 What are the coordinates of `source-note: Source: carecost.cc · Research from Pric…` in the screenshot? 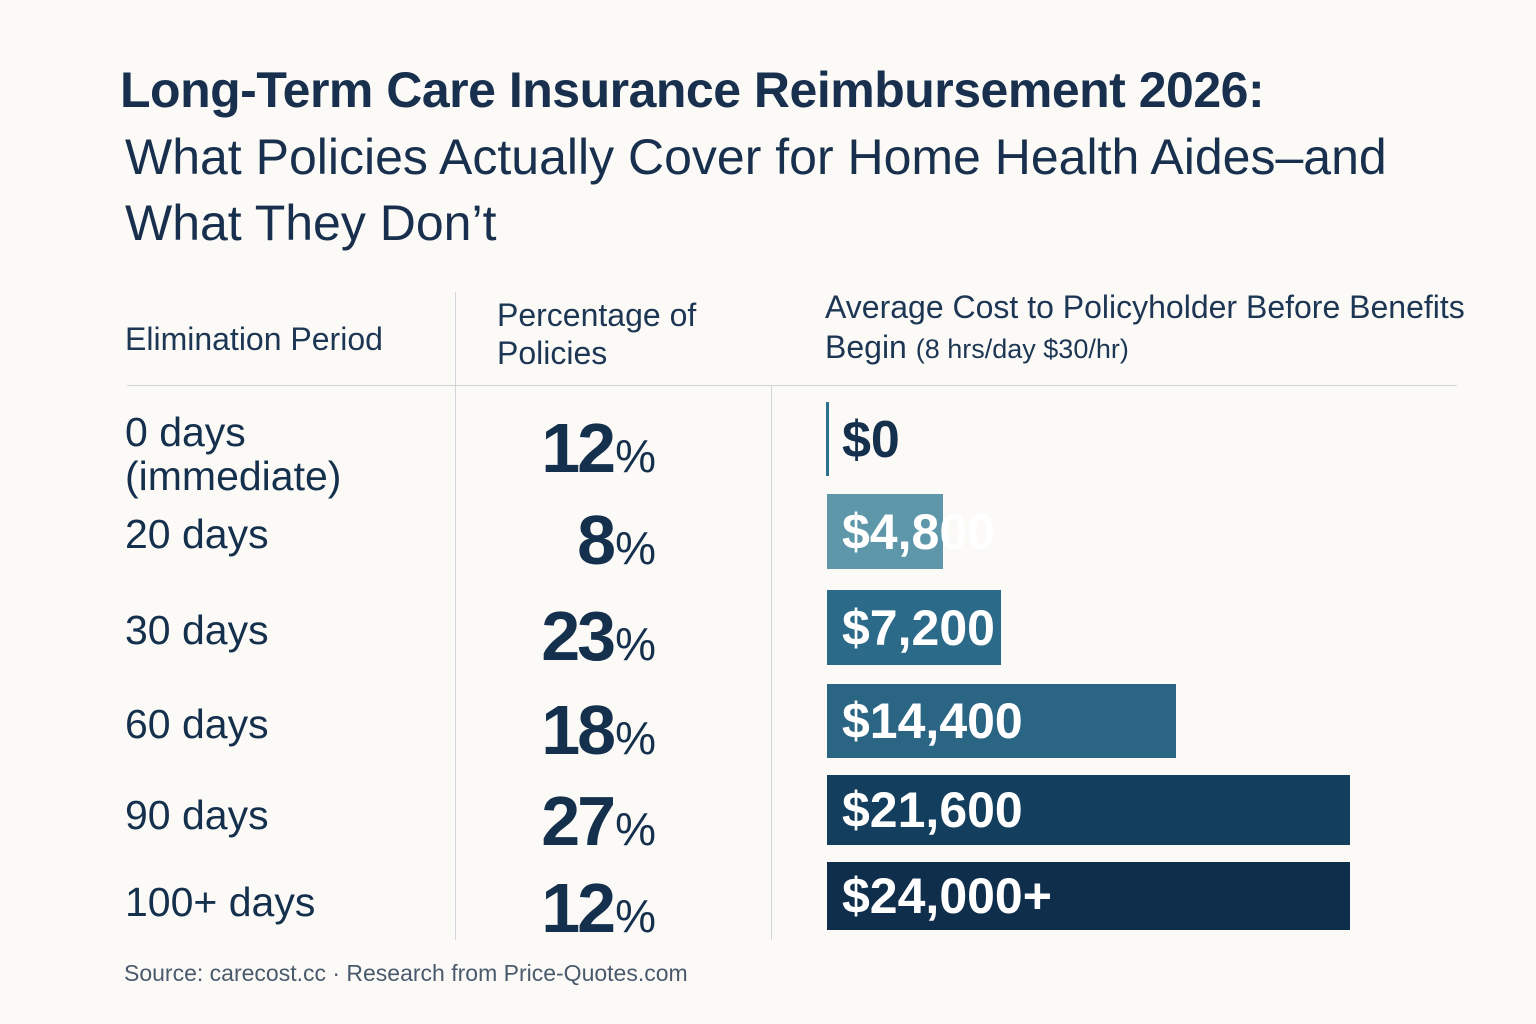 It's located at (406, 973).